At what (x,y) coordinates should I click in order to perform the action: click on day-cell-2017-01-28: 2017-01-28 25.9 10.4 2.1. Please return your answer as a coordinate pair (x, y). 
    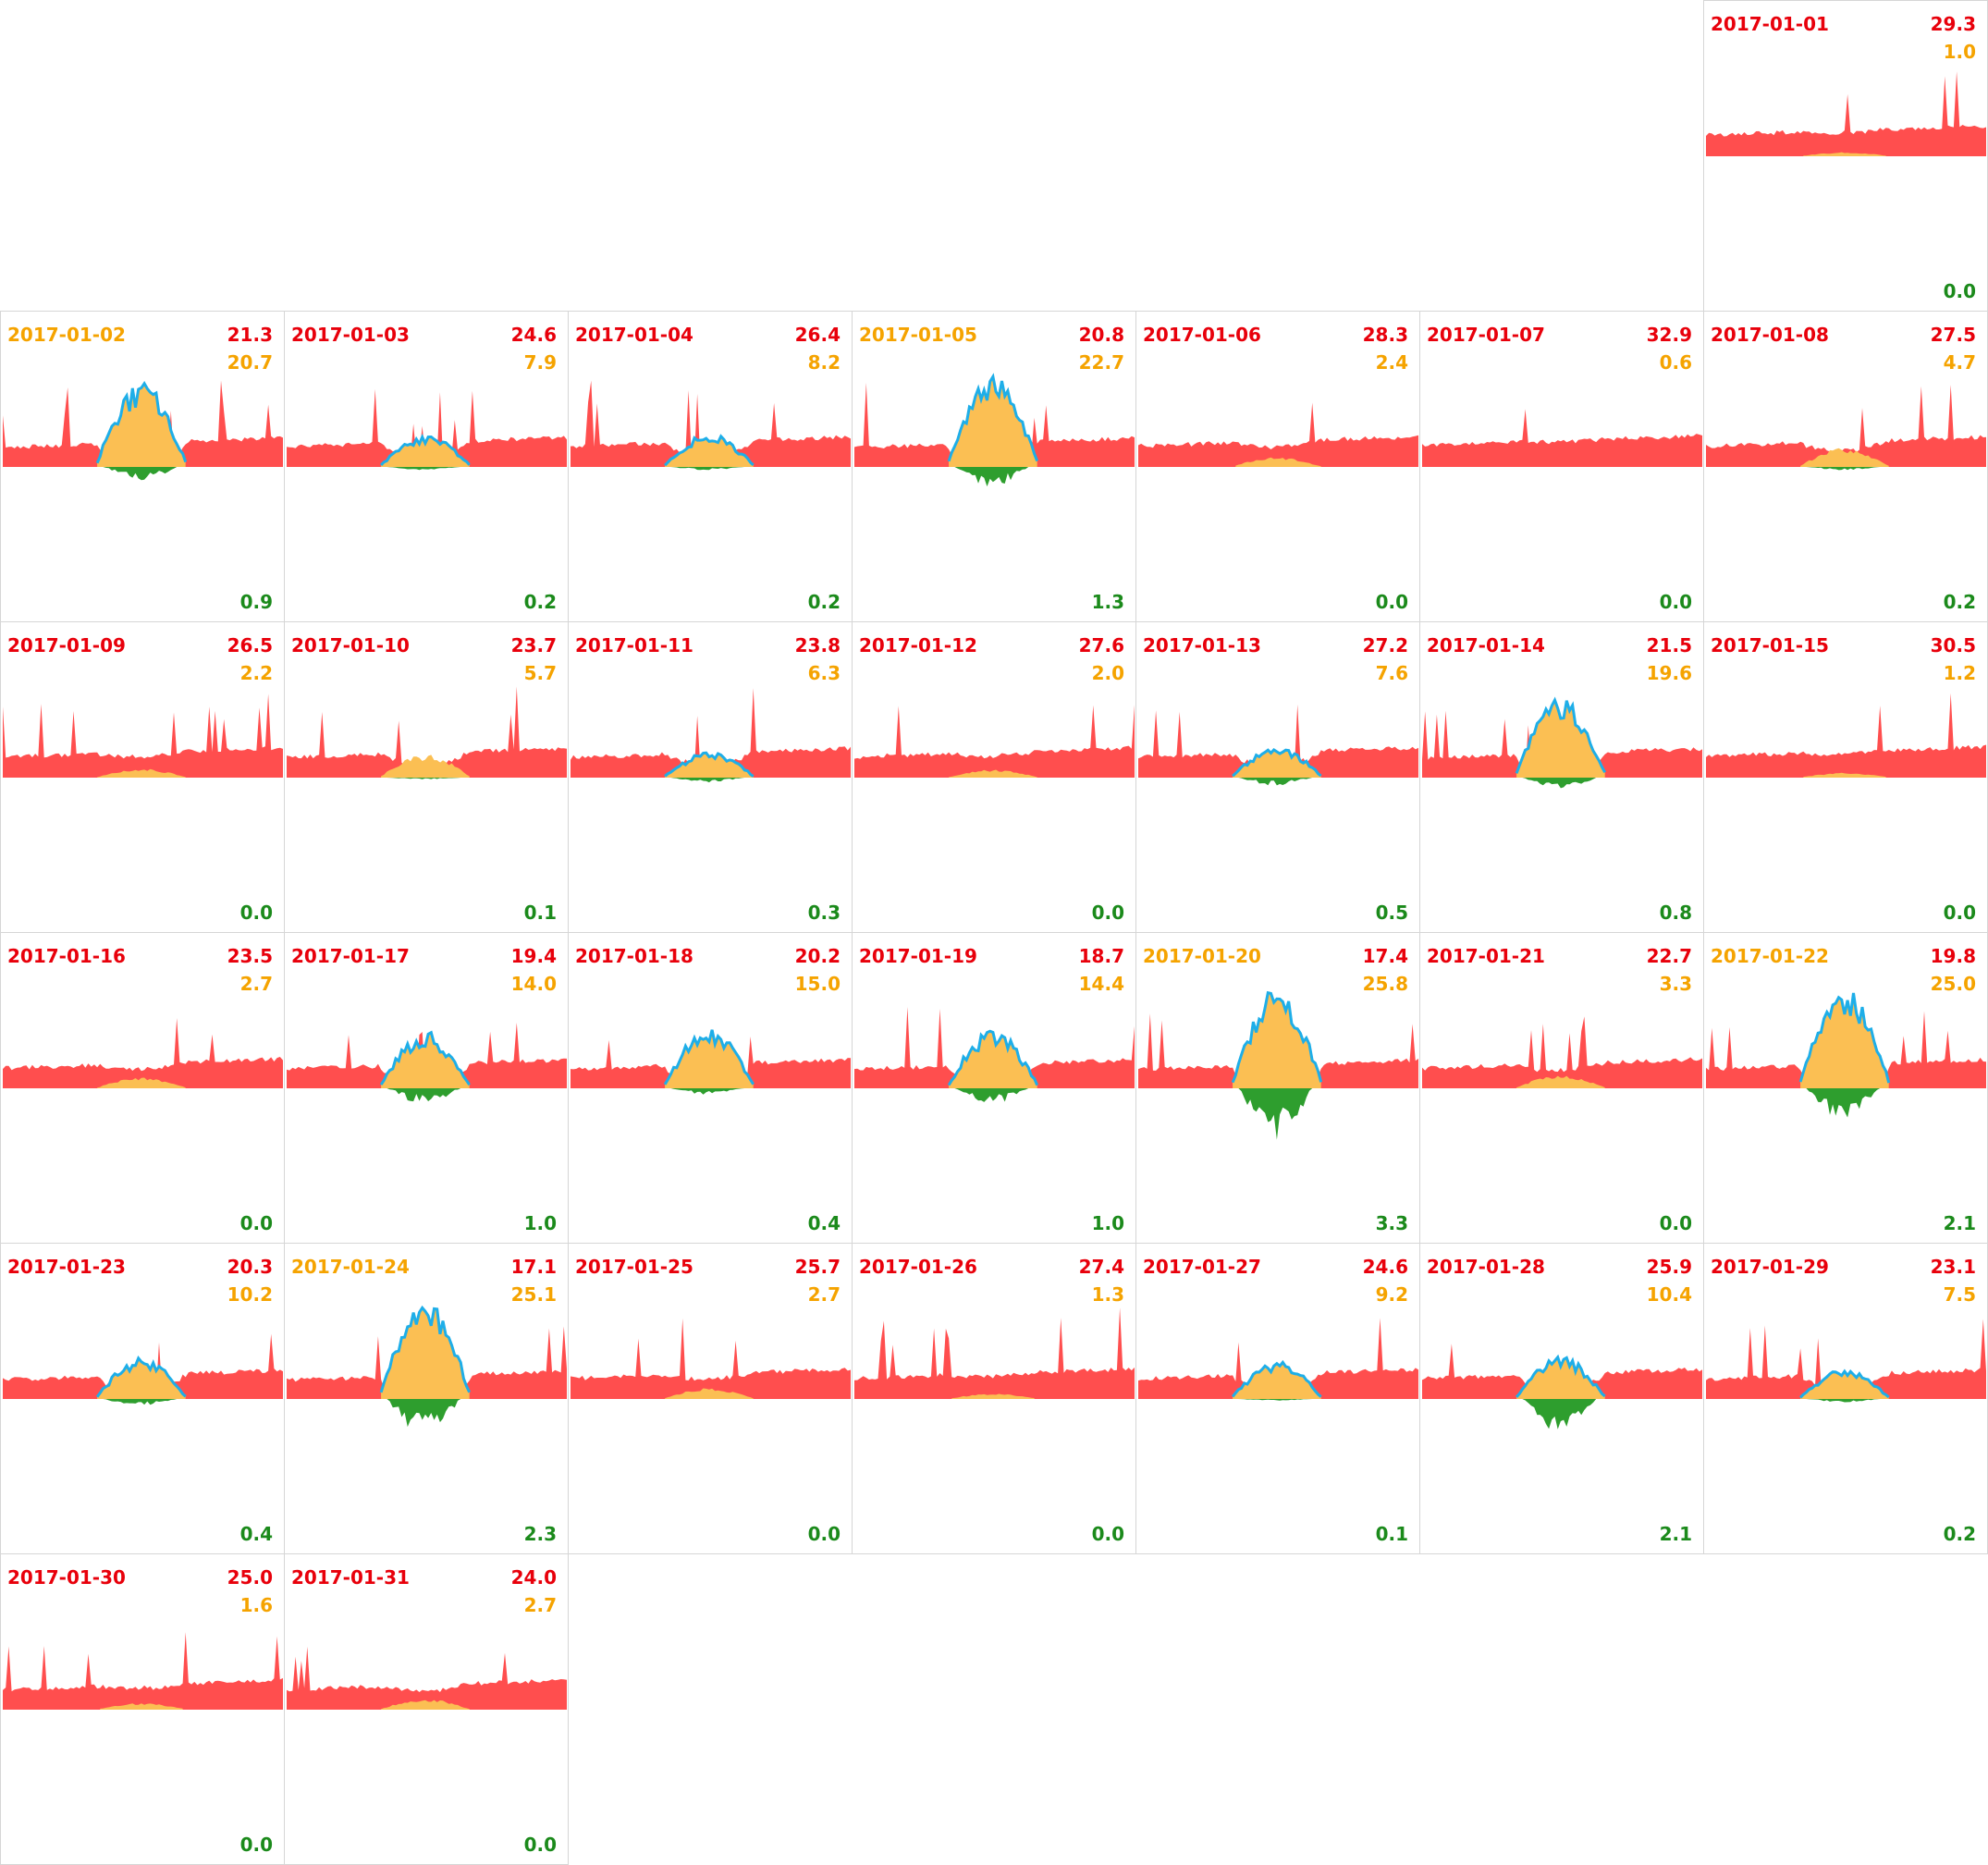
    Looking at the image, I should click on (1561, 1398).